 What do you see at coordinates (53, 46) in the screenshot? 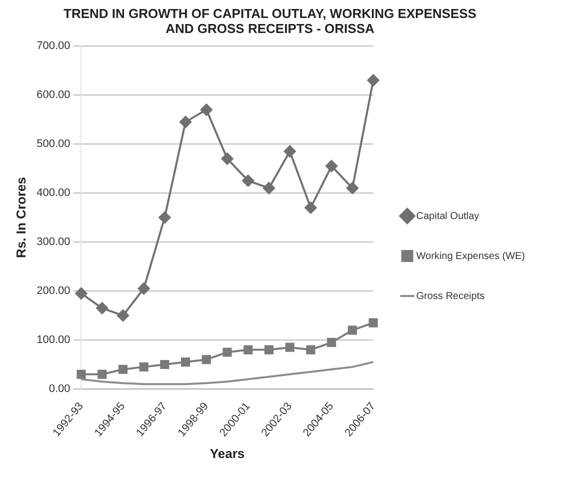
I see `y-tick-label: 700.00` at bounding box center [53, 46].